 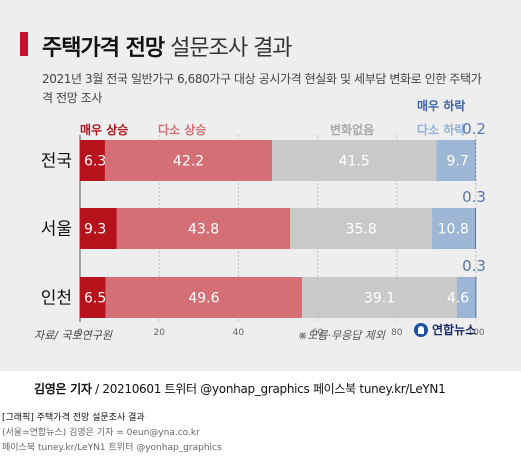 I want to click on data-label: 4.6, so click(x=458, y=299).